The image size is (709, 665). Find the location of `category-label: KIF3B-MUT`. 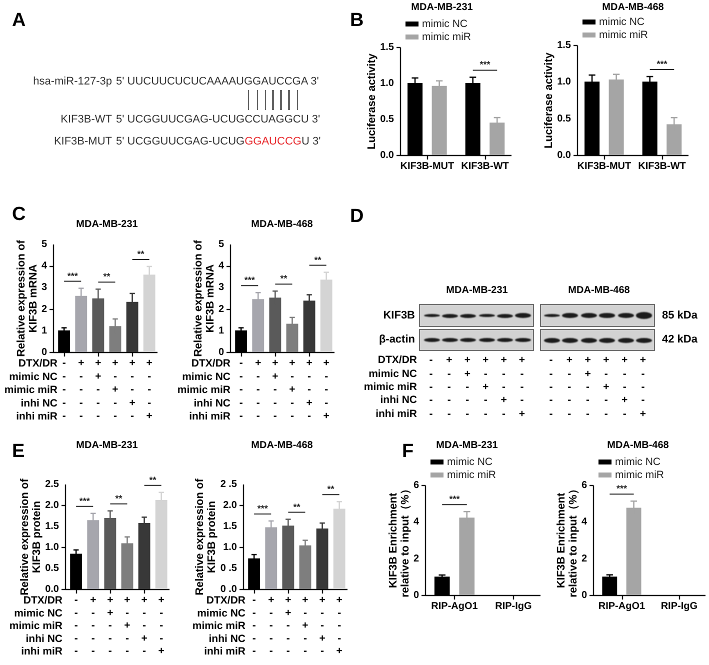

category-label: KIF3B-MUT is located at coordinates (83, 142).